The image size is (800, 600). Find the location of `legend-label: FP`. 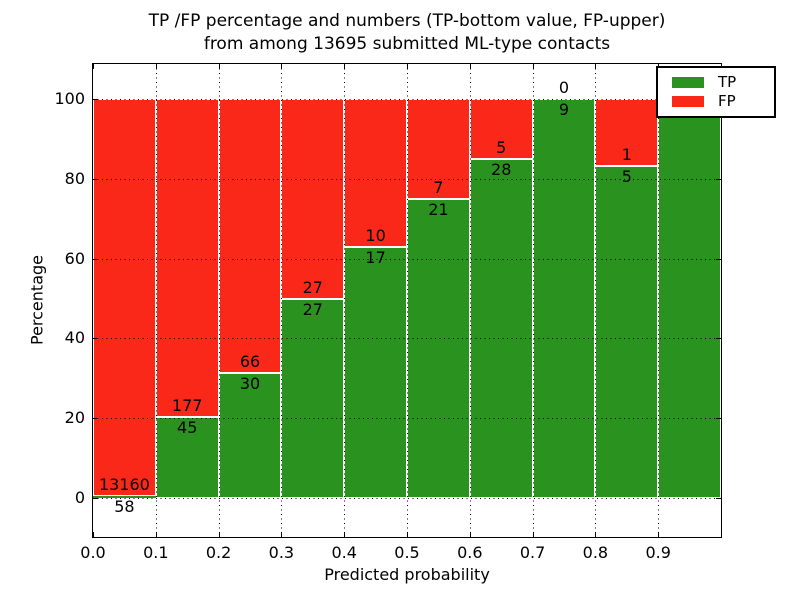

legend-label: FP is located at coordinates (727, 101).